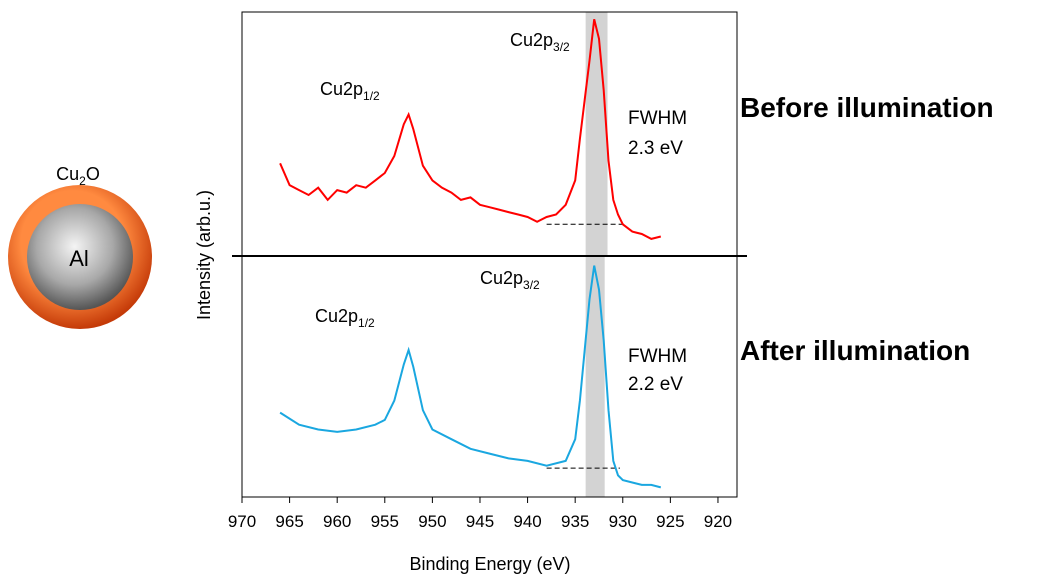 The height and width of the screenshot is (580, 1047). What do you see at coordinates (489, 564) in the screenshot?
I see `x-axis-label: Binding Energy (eV)` at bounding box center [489, 564].